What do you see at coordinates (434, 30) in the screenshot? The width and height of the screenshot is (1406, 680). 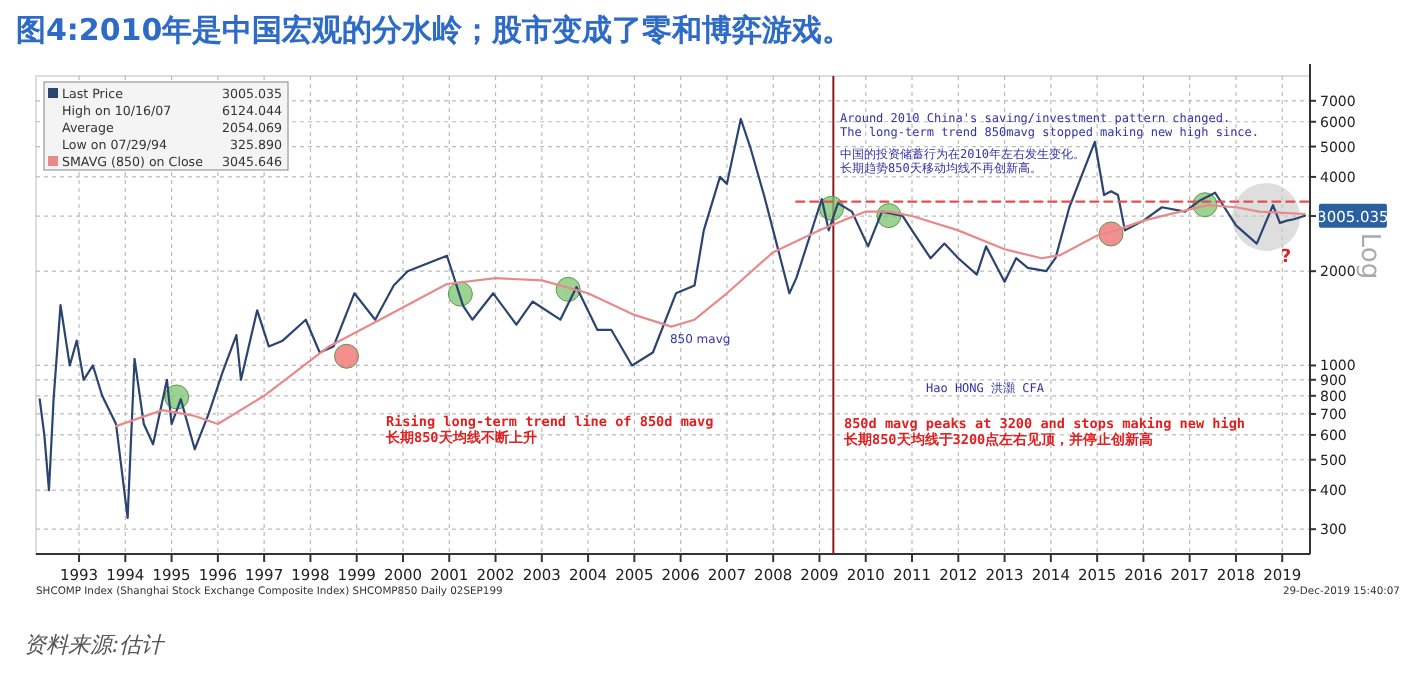 I see `chart-title: 图4:2010年是中国宏观的分水岭；股市变成了零和博弈游戏。` at bounding box center [434, 30].